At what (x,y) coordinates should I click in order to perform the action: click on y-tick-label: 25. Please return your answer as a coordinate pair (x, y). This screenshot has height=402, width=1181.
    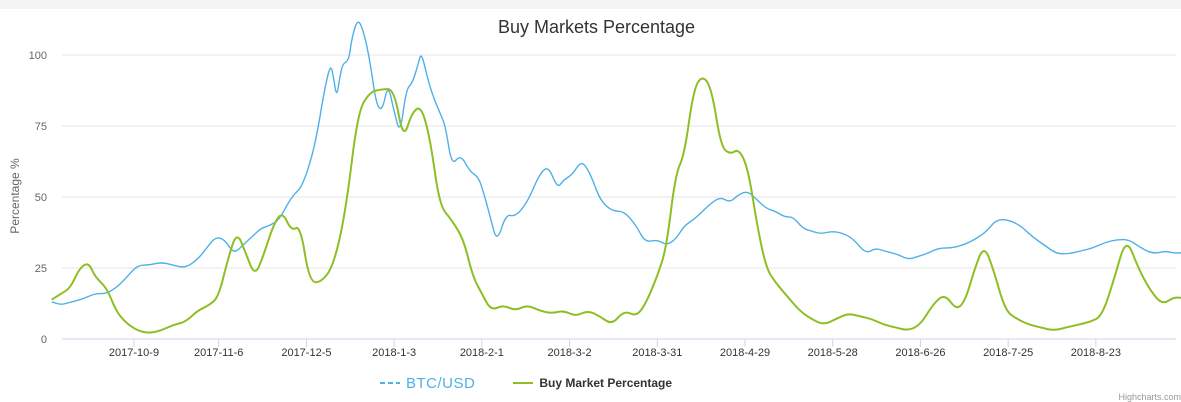
    Looking at the image, I should click on (41, 269).